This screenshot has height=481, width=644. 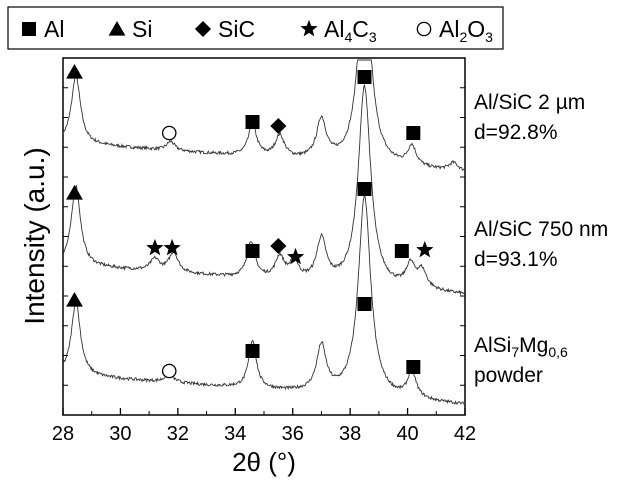 I want to click on star-icon, so click(x=309, y=28).